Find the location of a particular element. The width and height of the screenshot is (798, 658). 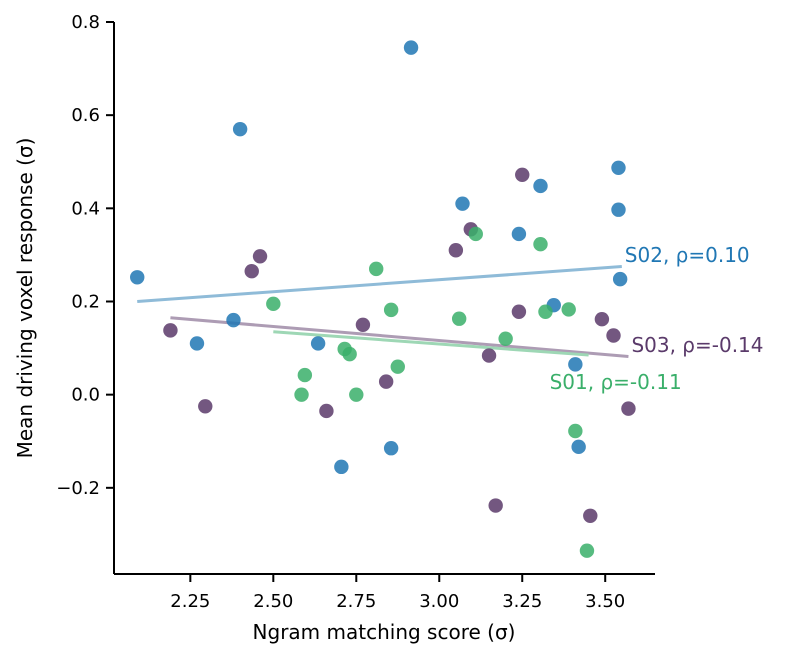

fit-line-s01 is located at coordinates (431, 343).